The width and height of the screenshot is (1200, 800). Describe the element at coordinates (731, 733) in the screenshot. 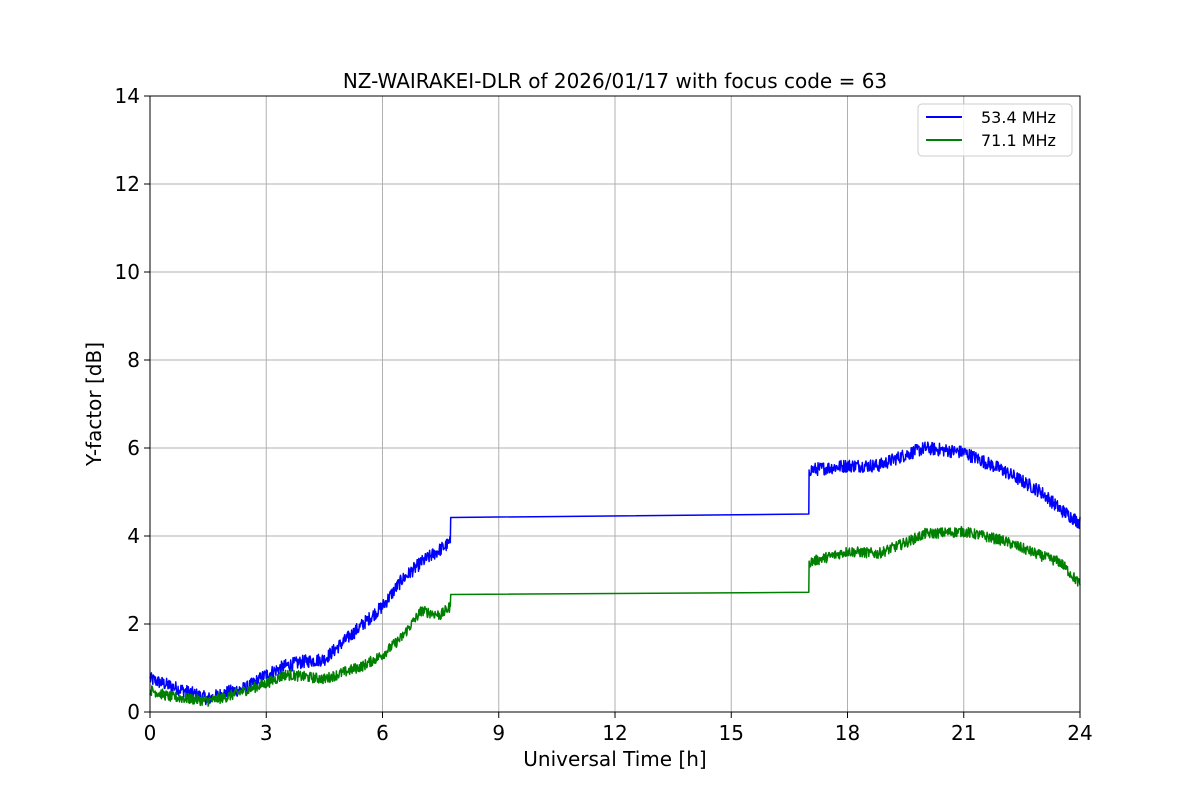

I see `x-tick-label: 15` at that location.